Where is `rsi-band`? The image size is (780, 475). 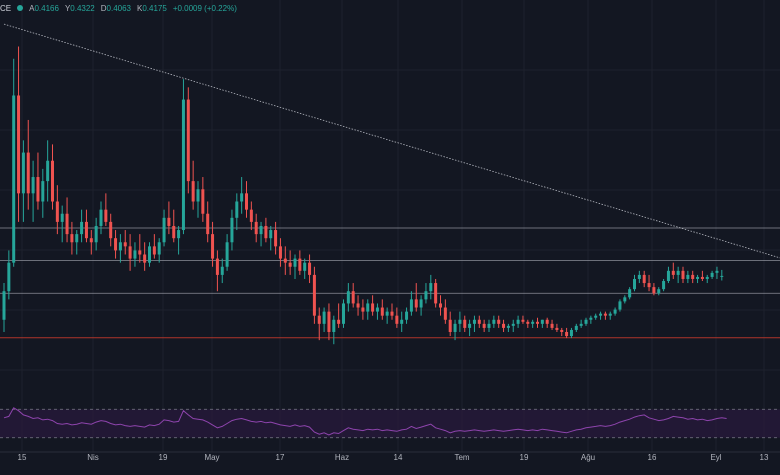
rsi-band is located at coordinates (390, 423).